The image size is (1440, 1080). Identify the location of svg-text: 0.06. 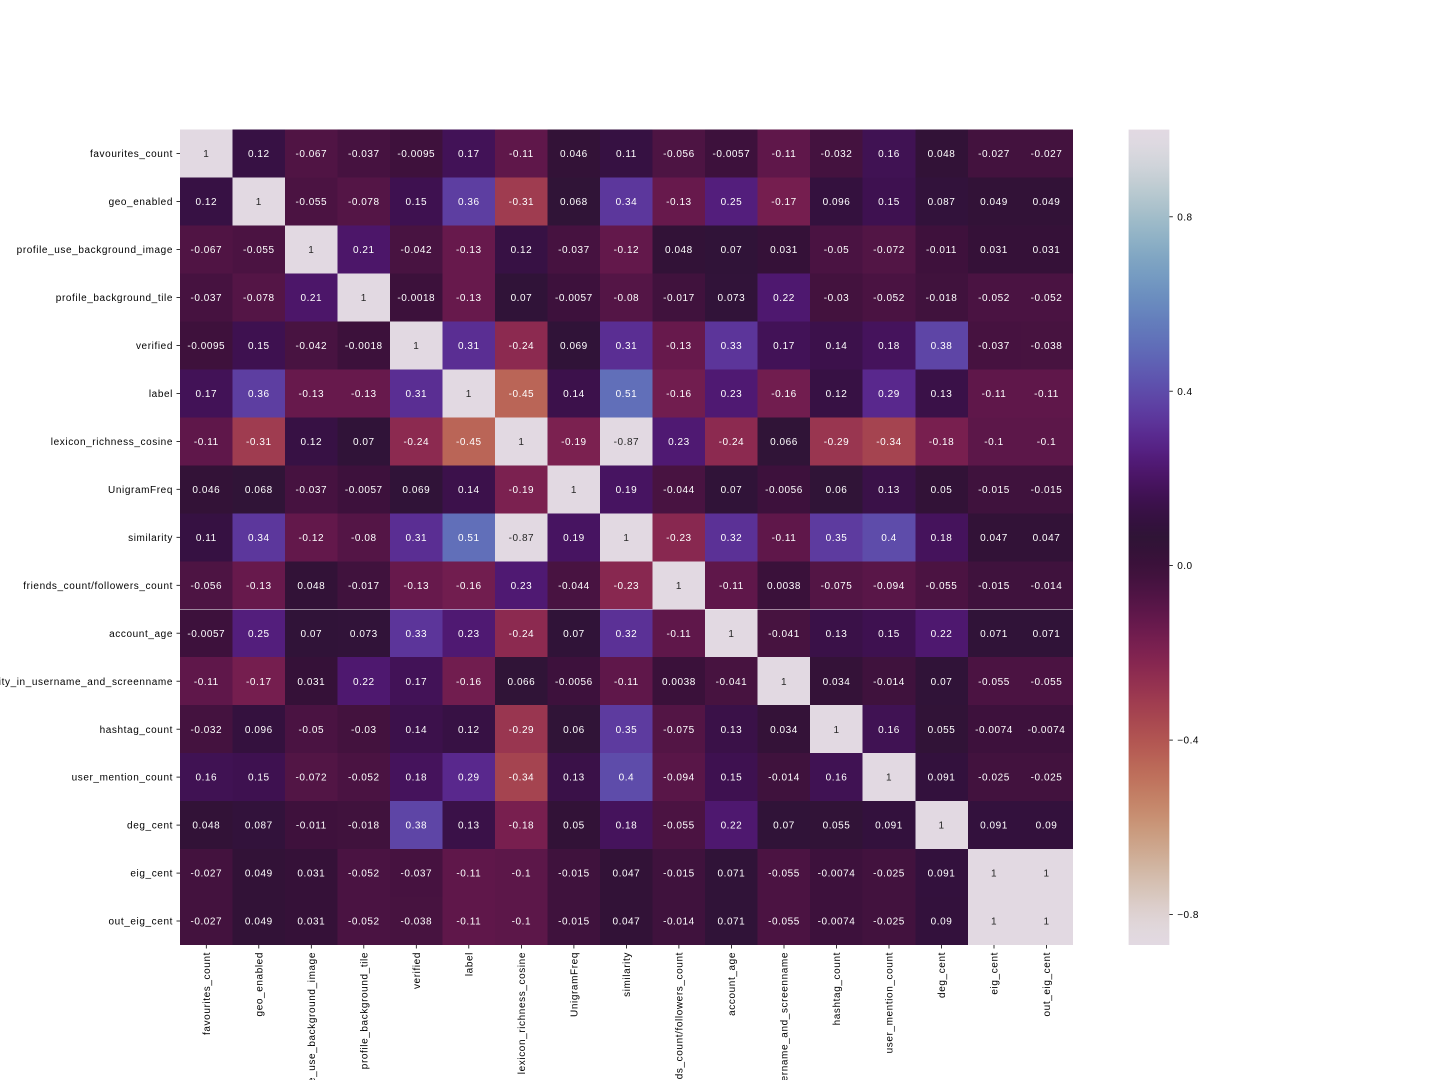
(574, 730).